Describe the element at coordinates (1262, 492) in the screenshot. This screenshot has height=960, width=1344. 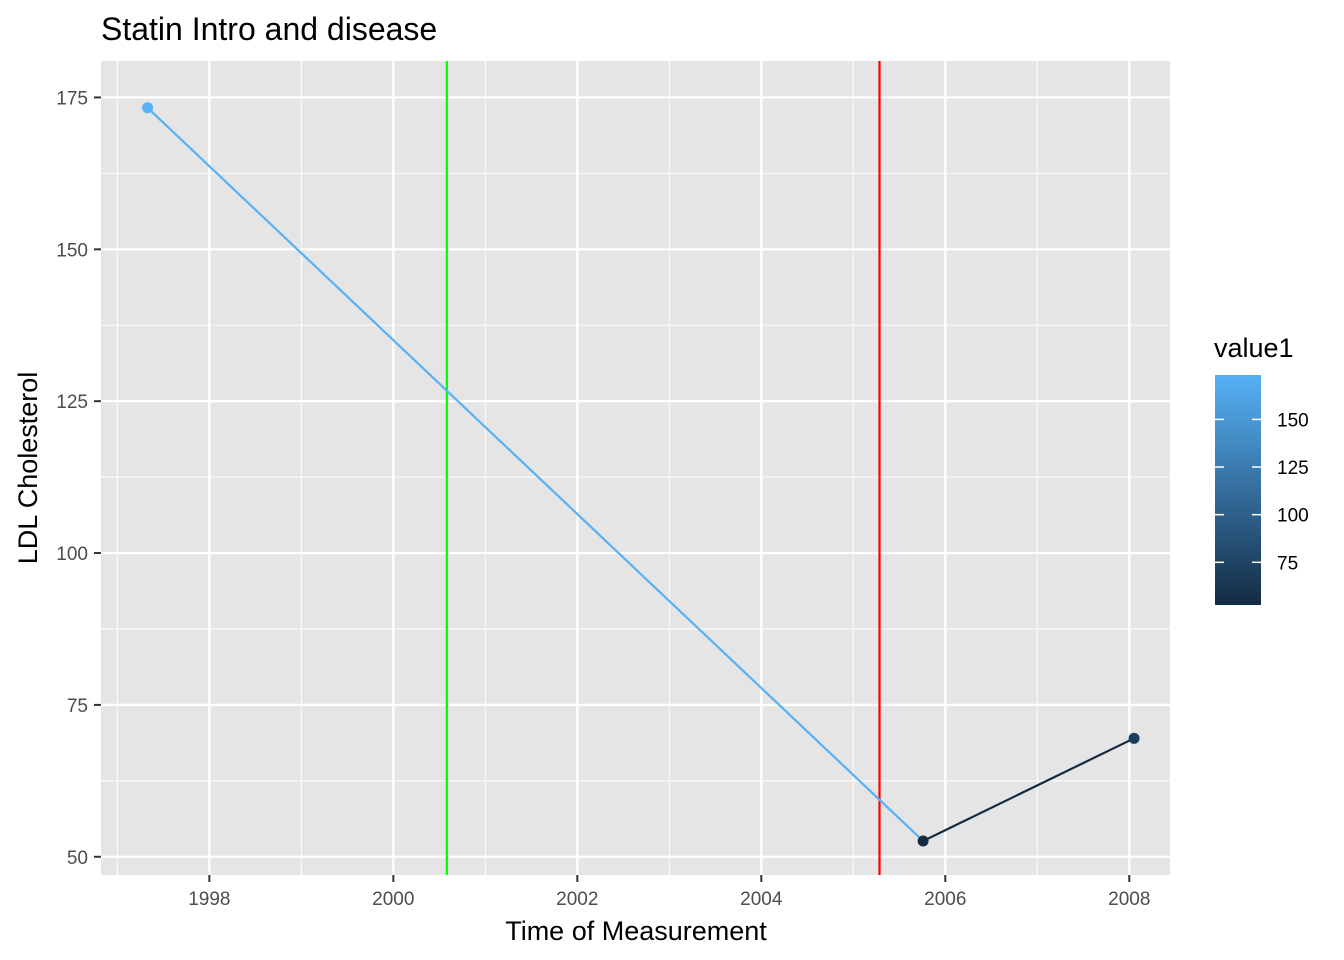
I see `legend-ticks: 150 125 100 75` at that location.